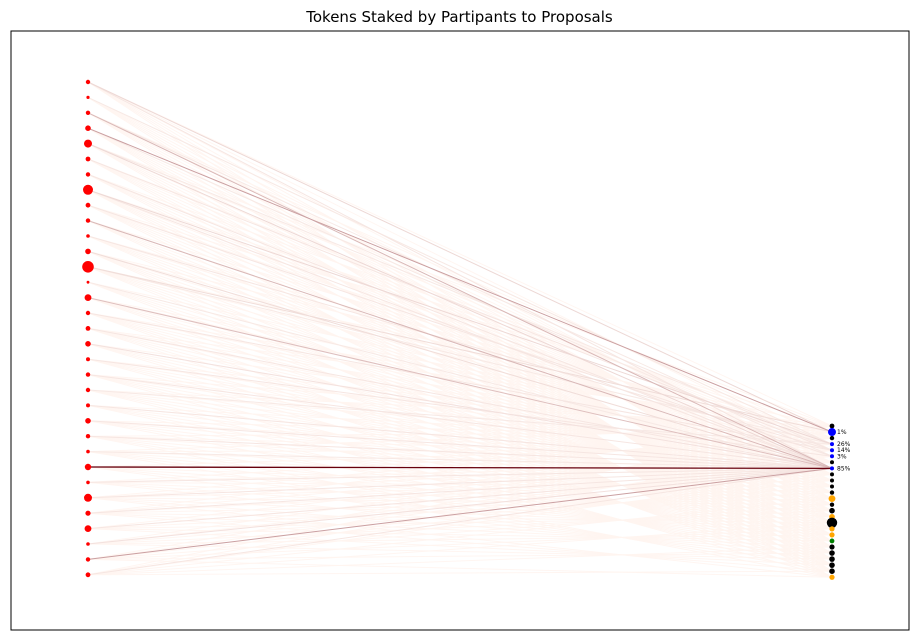  I want to click on proposal-label: 85%, so click(844, 468).